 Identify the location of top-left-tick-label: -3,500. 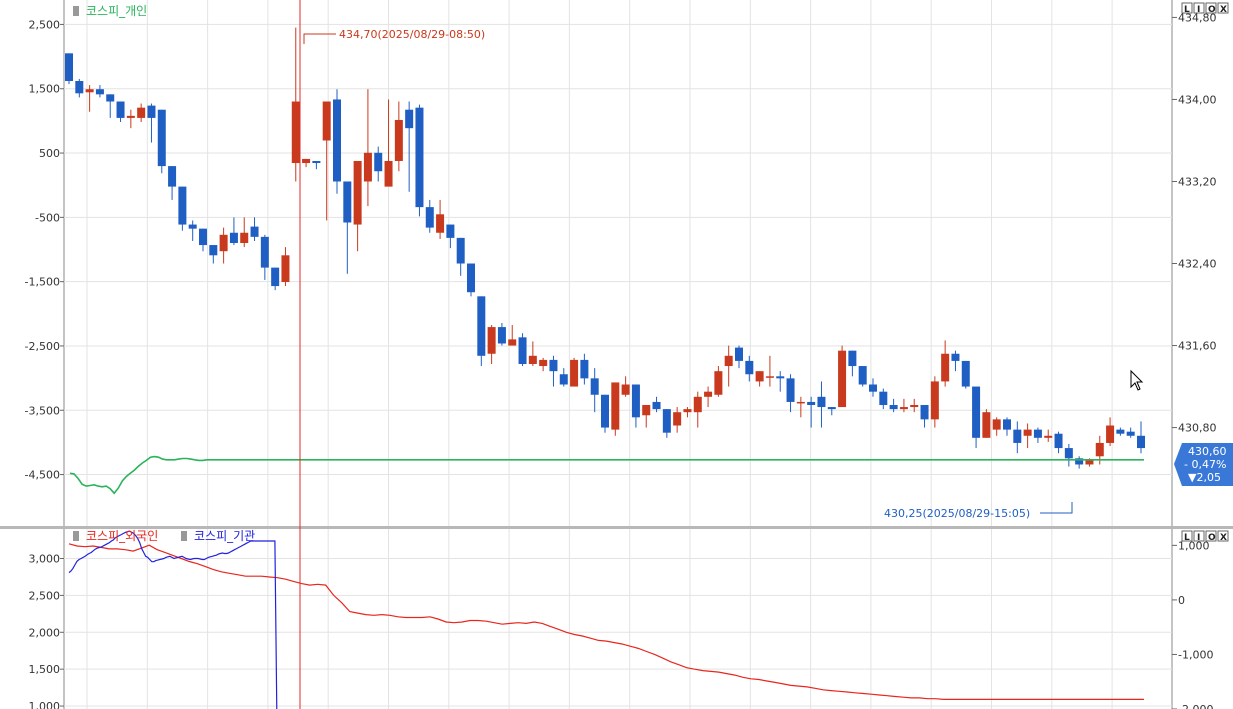
(42, 410).